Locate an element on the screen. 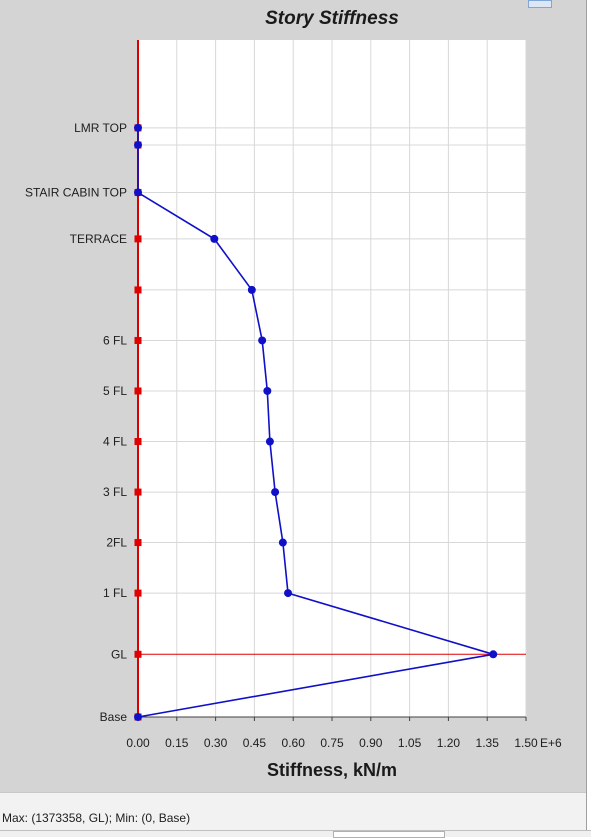  x-tick-label: 1.50 is located at coordinates (526, 743).